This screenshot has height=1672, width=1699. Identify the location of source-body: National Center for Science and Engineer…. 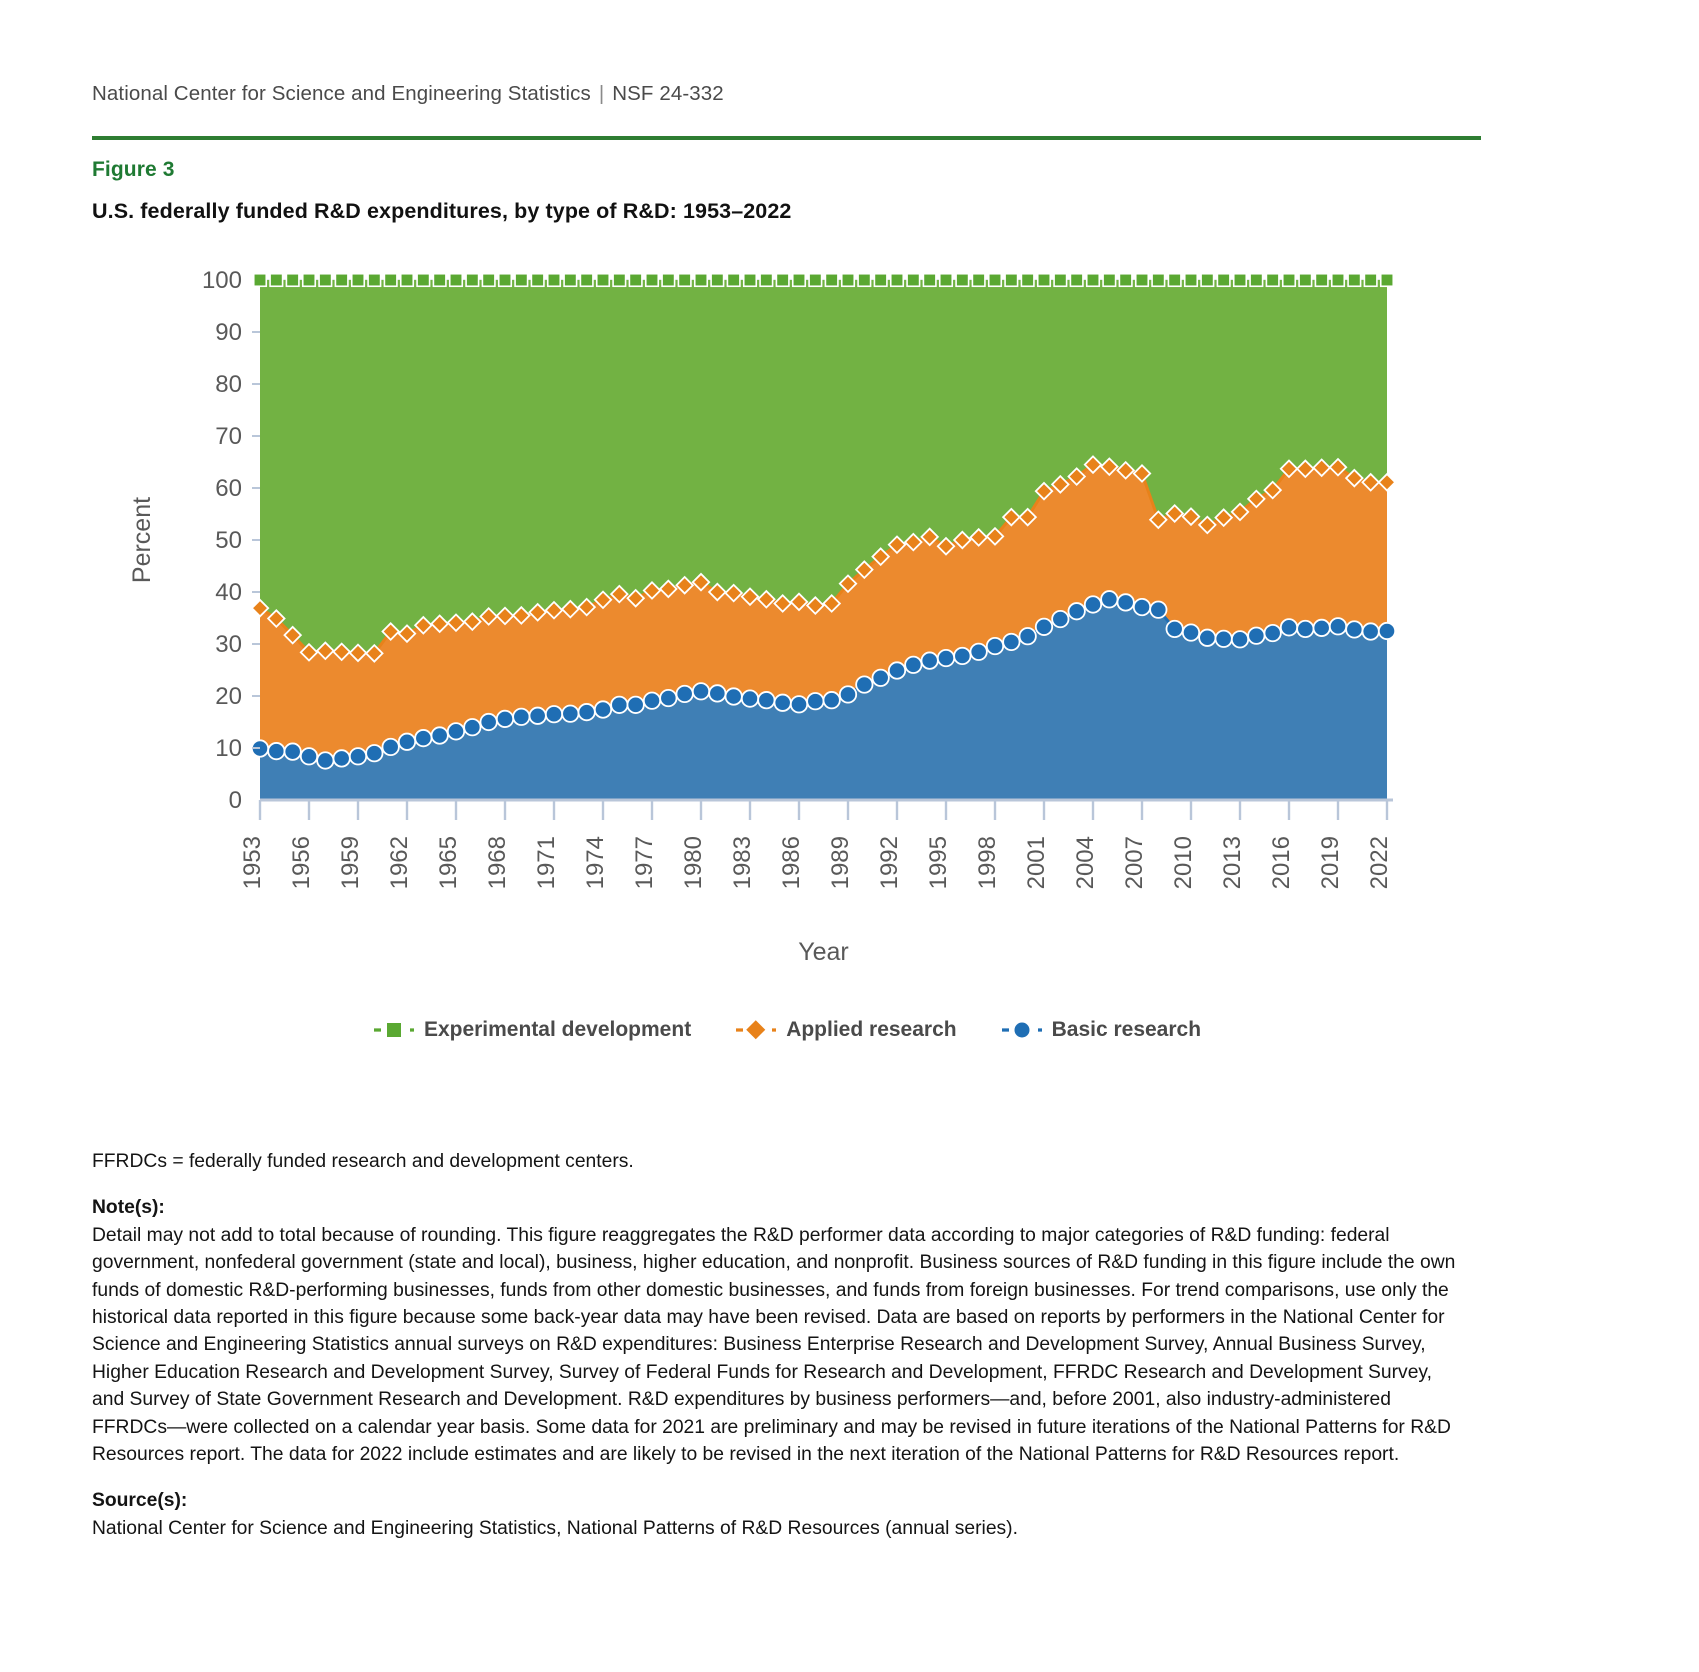
(555, 1528).